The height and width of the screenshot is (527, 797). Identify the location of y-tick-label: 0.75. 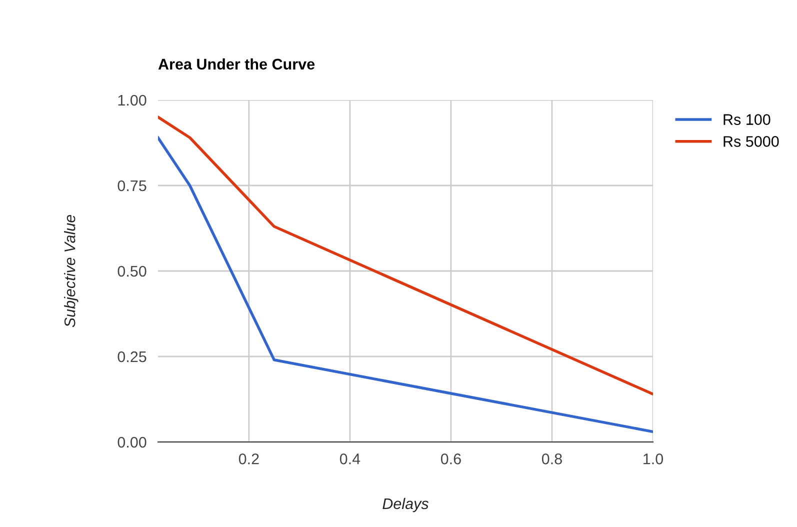
(132, 186).